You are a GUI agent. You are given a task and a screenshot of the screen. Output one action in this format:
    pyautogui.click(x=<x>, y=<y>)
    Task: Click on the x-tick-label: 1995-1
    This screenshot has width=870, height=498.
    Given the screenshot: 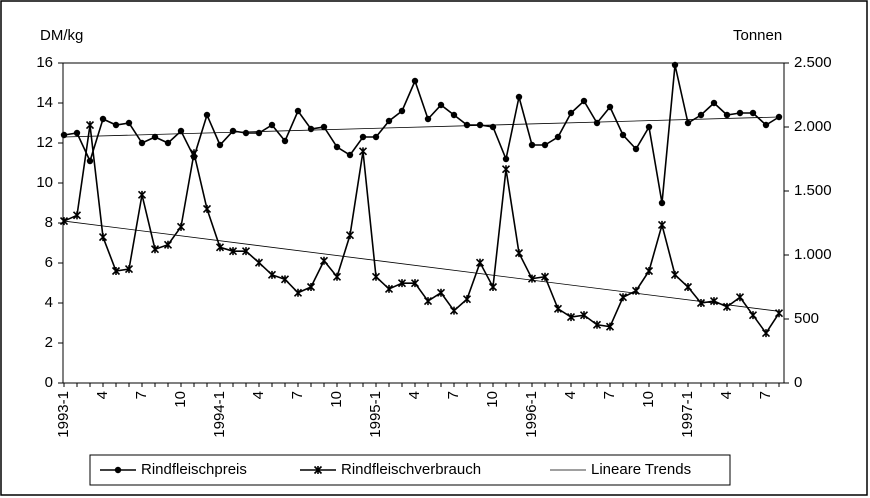 What is the action you would take?
    pyautogui.click(x=375, y=414)
    